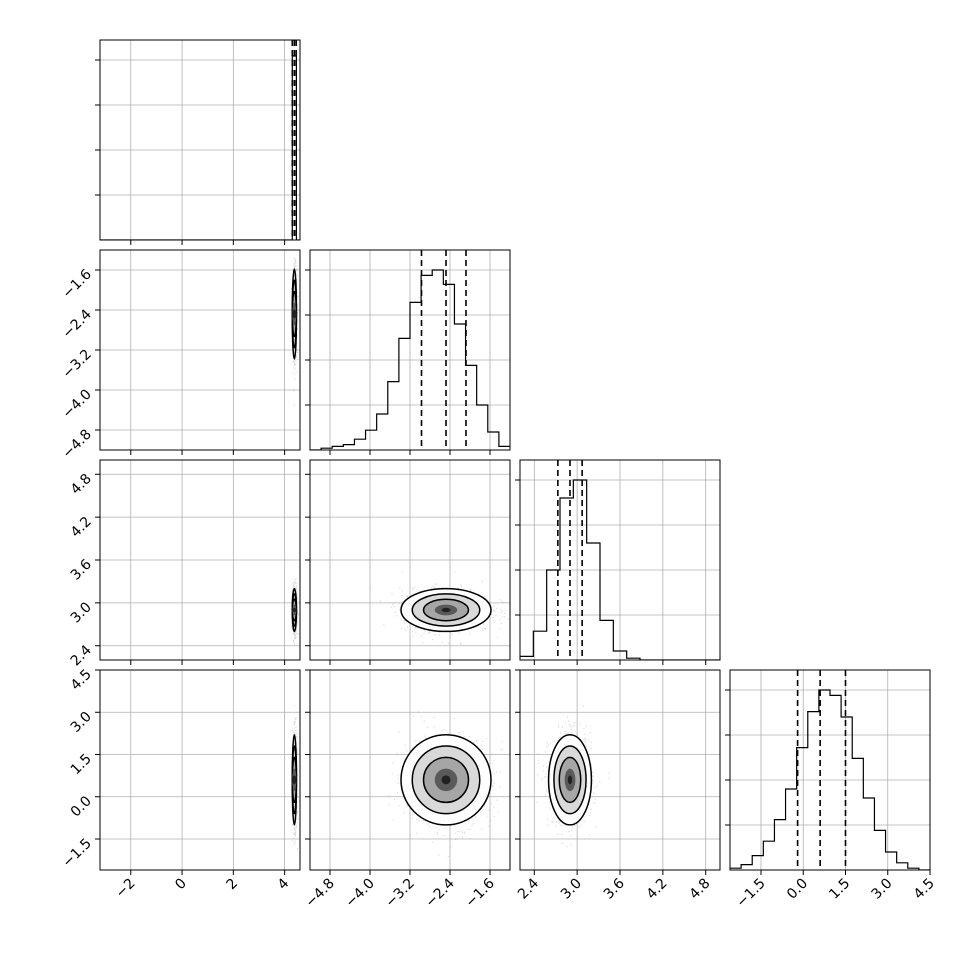  I want to click on y-tick-label: 4.8, so click(81, 484).